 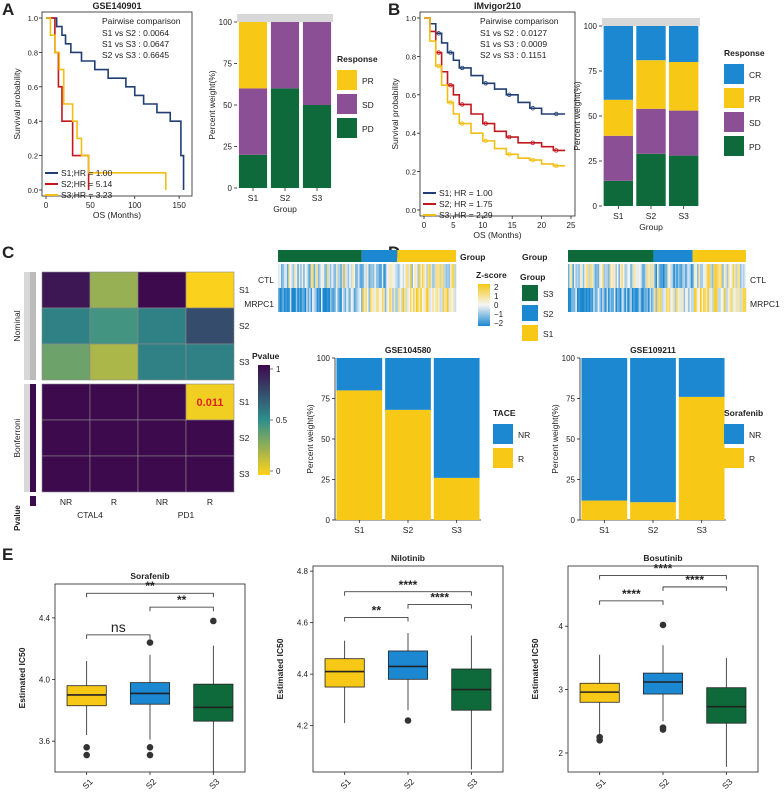 What do you see at coordinates (394, 9) in the screenshot?
I see `panel-label-b: B` at bounding box center [394, 9].